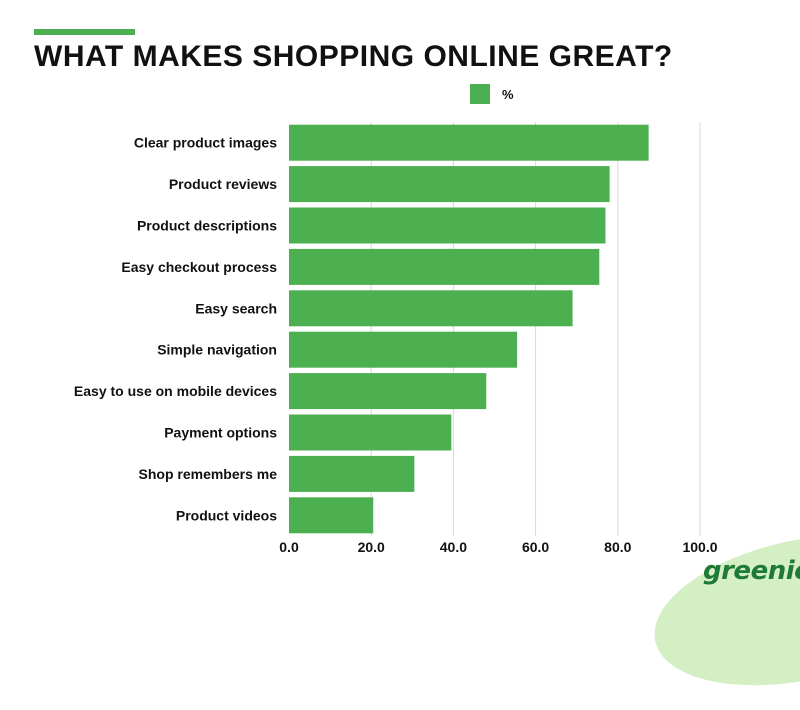  Describe the element at coordinates (217, 350) in the screenshot. I see `category-label: Simple navigation` at that location.